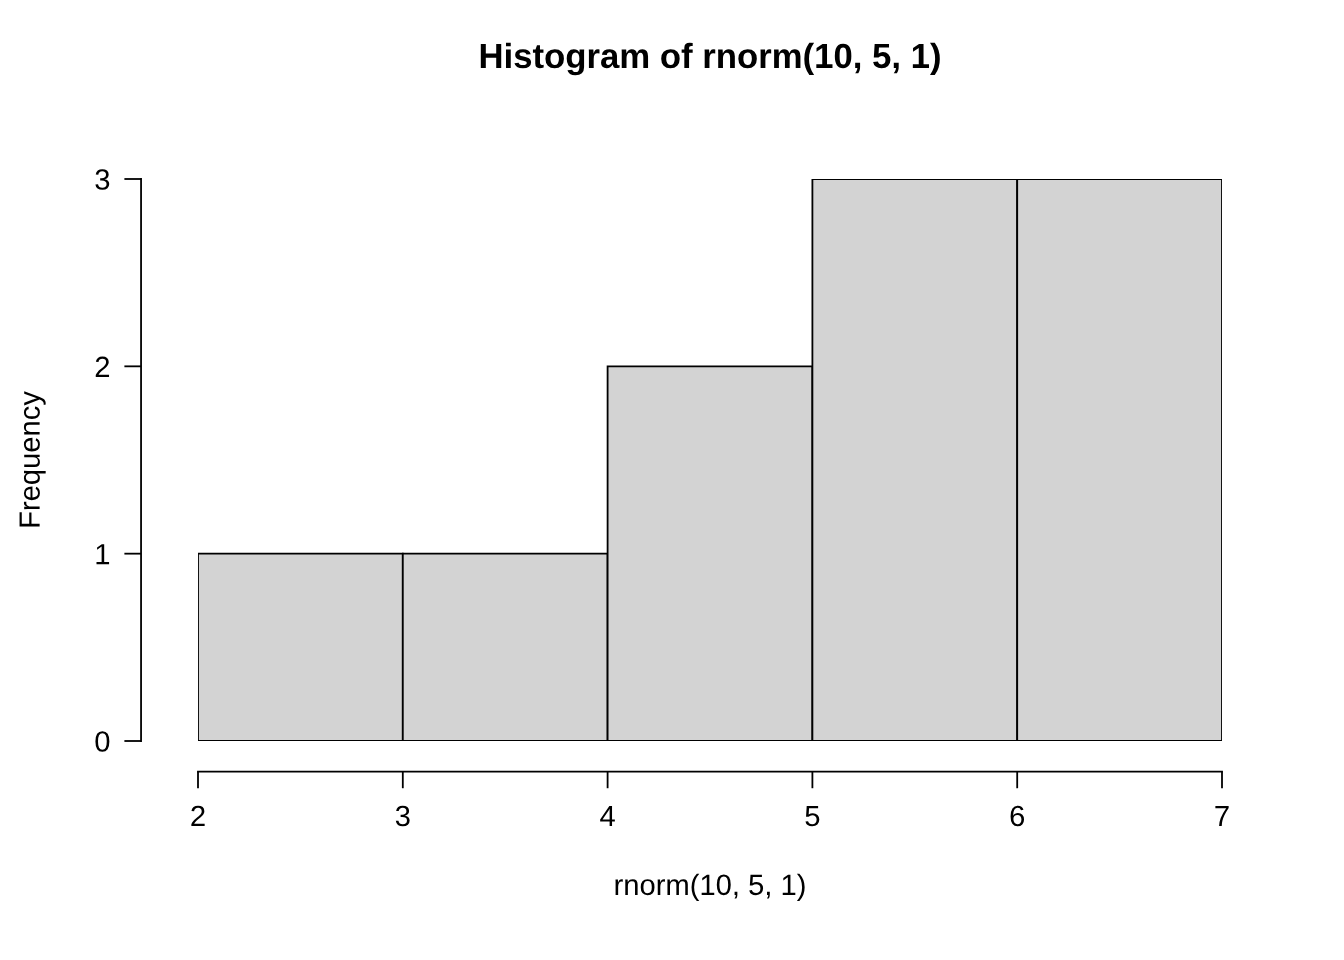  Describe the element at coordinates (102, 366) in the screenshot. I see `y-tick-label: 2` at that location.